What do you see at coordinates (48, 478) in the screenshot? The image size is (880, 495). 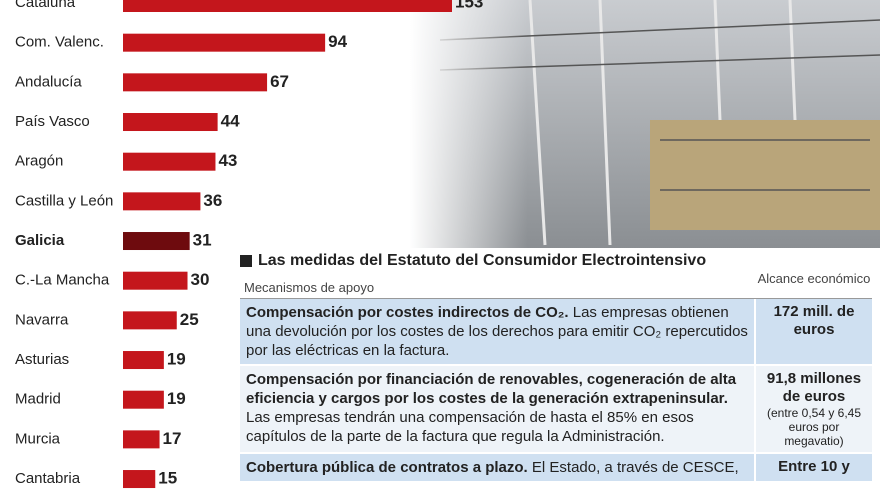 I see `category-label: Cantabria` at bounding box center [48, 478].